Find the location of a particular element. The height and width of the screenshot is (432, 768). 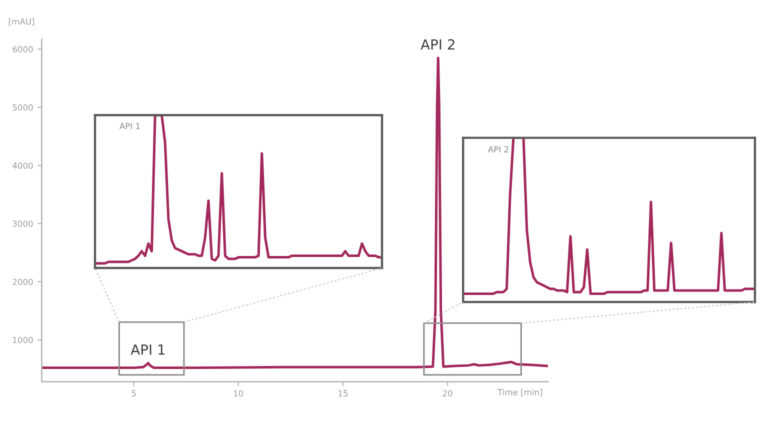

y-tick-label: 3000 is located at coordinates (22, 223).